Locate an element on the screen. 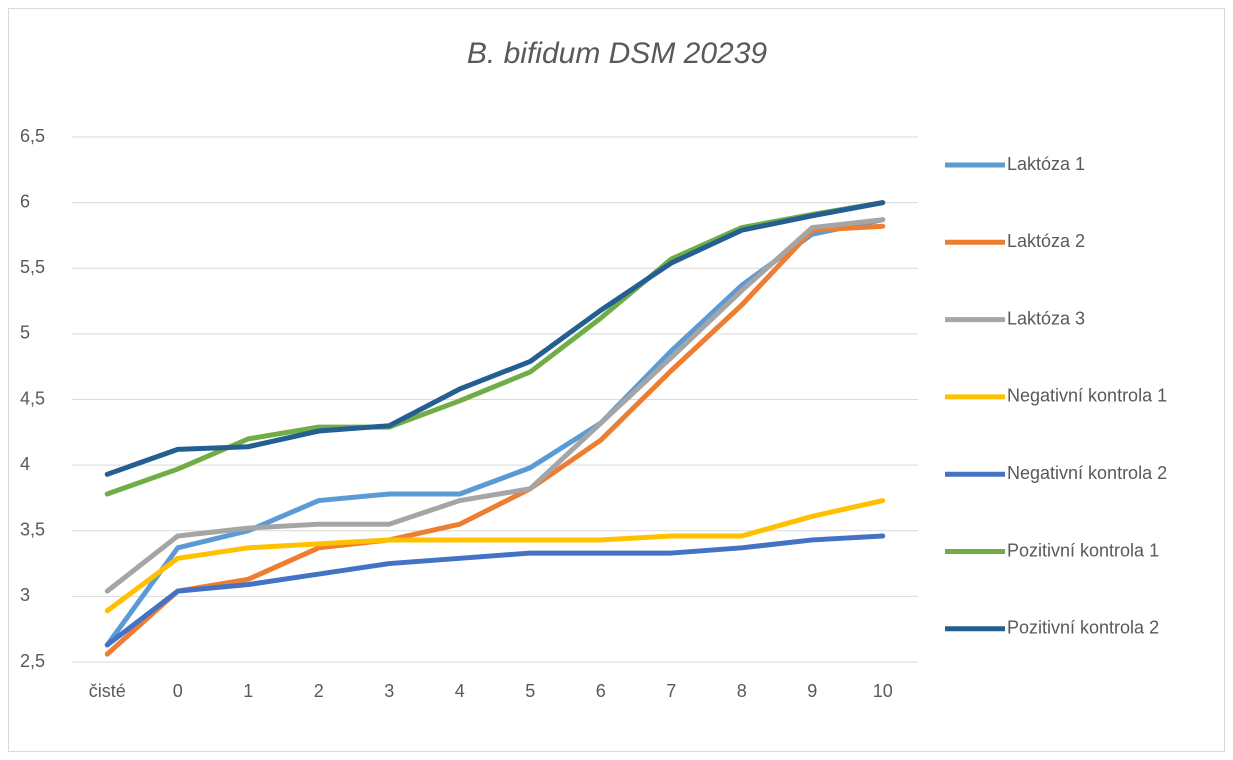 Image resolution: width=1233 pixels, height=760 pixels. legend-label: Laktóza 1 is located at coordinates (1046, 164).